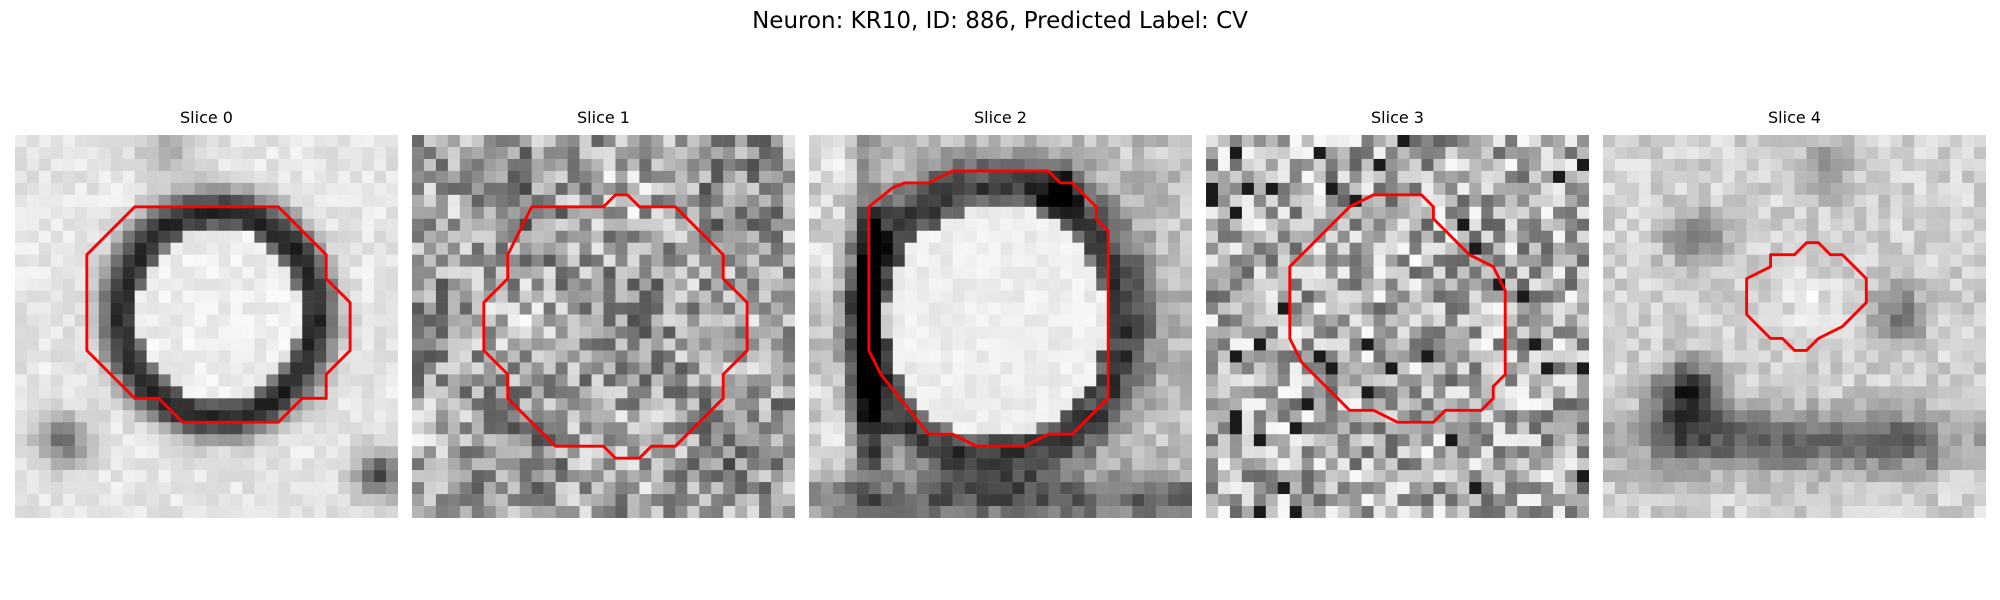 This screenshot has height=600, width=2000. I want to click on slice-title-1: Slice 1, so click(603, 117).